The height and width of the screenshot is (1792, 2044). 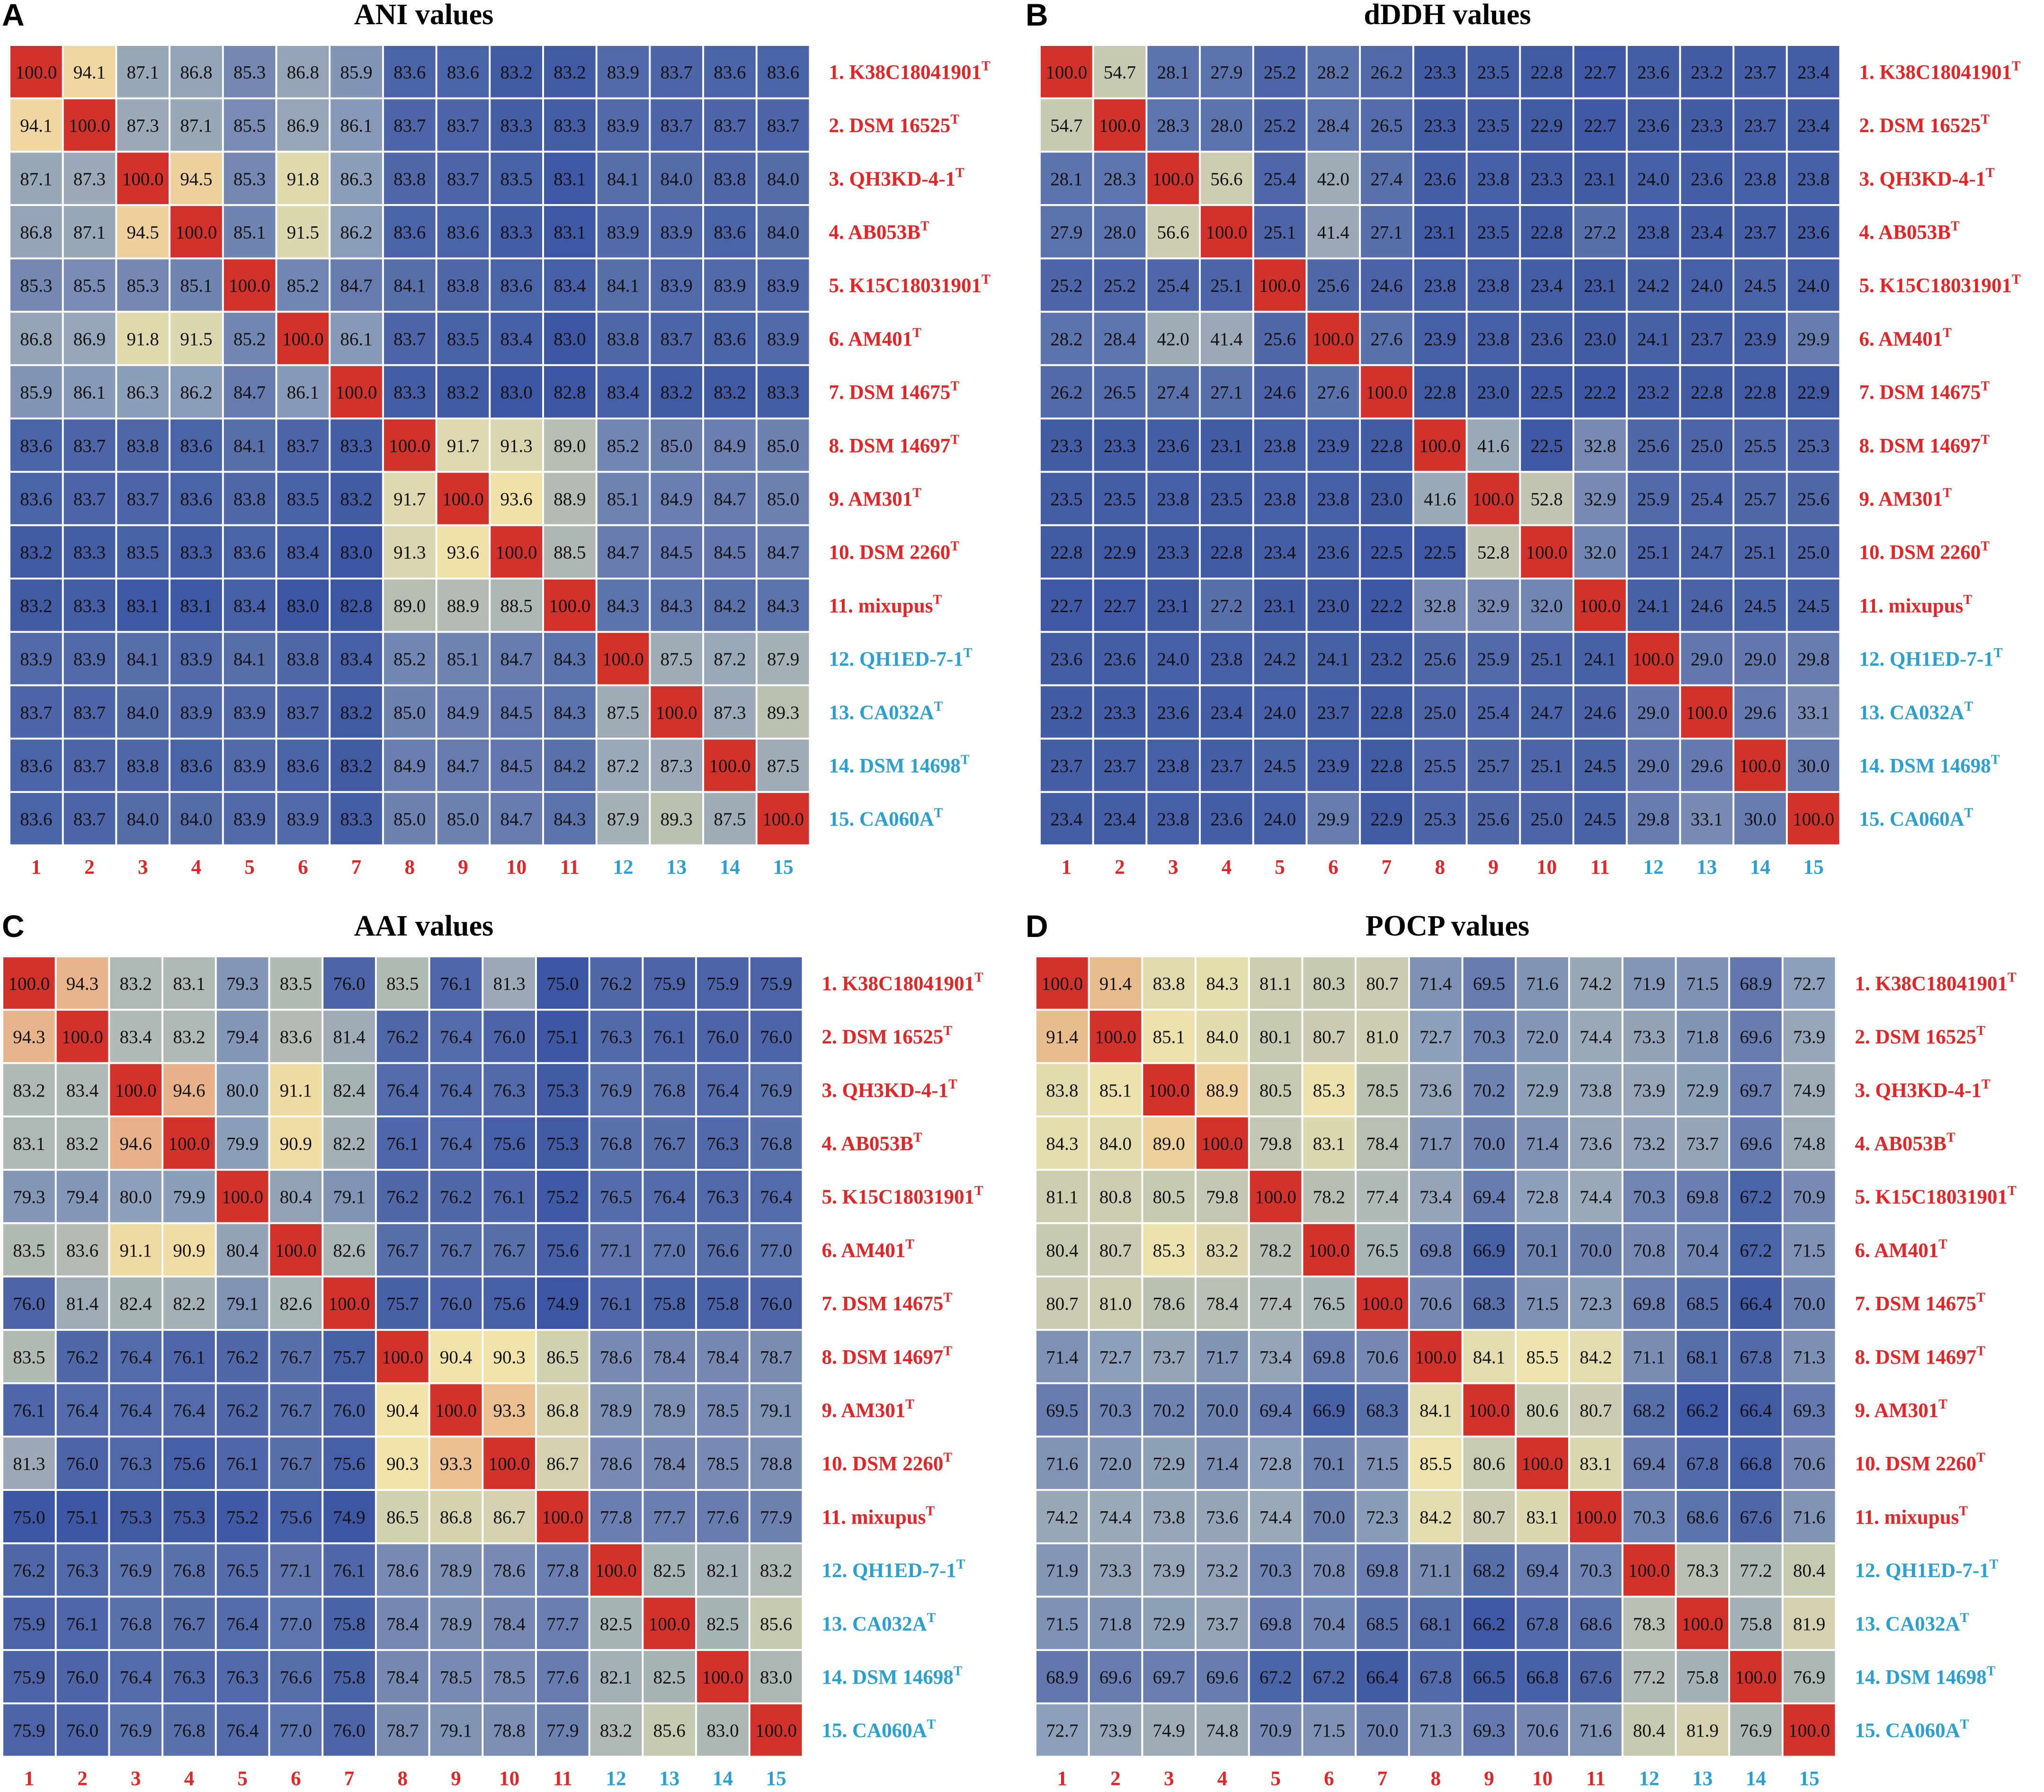 I want to click on cell-value-label: 81.1, so click(x=1062, y=1197).